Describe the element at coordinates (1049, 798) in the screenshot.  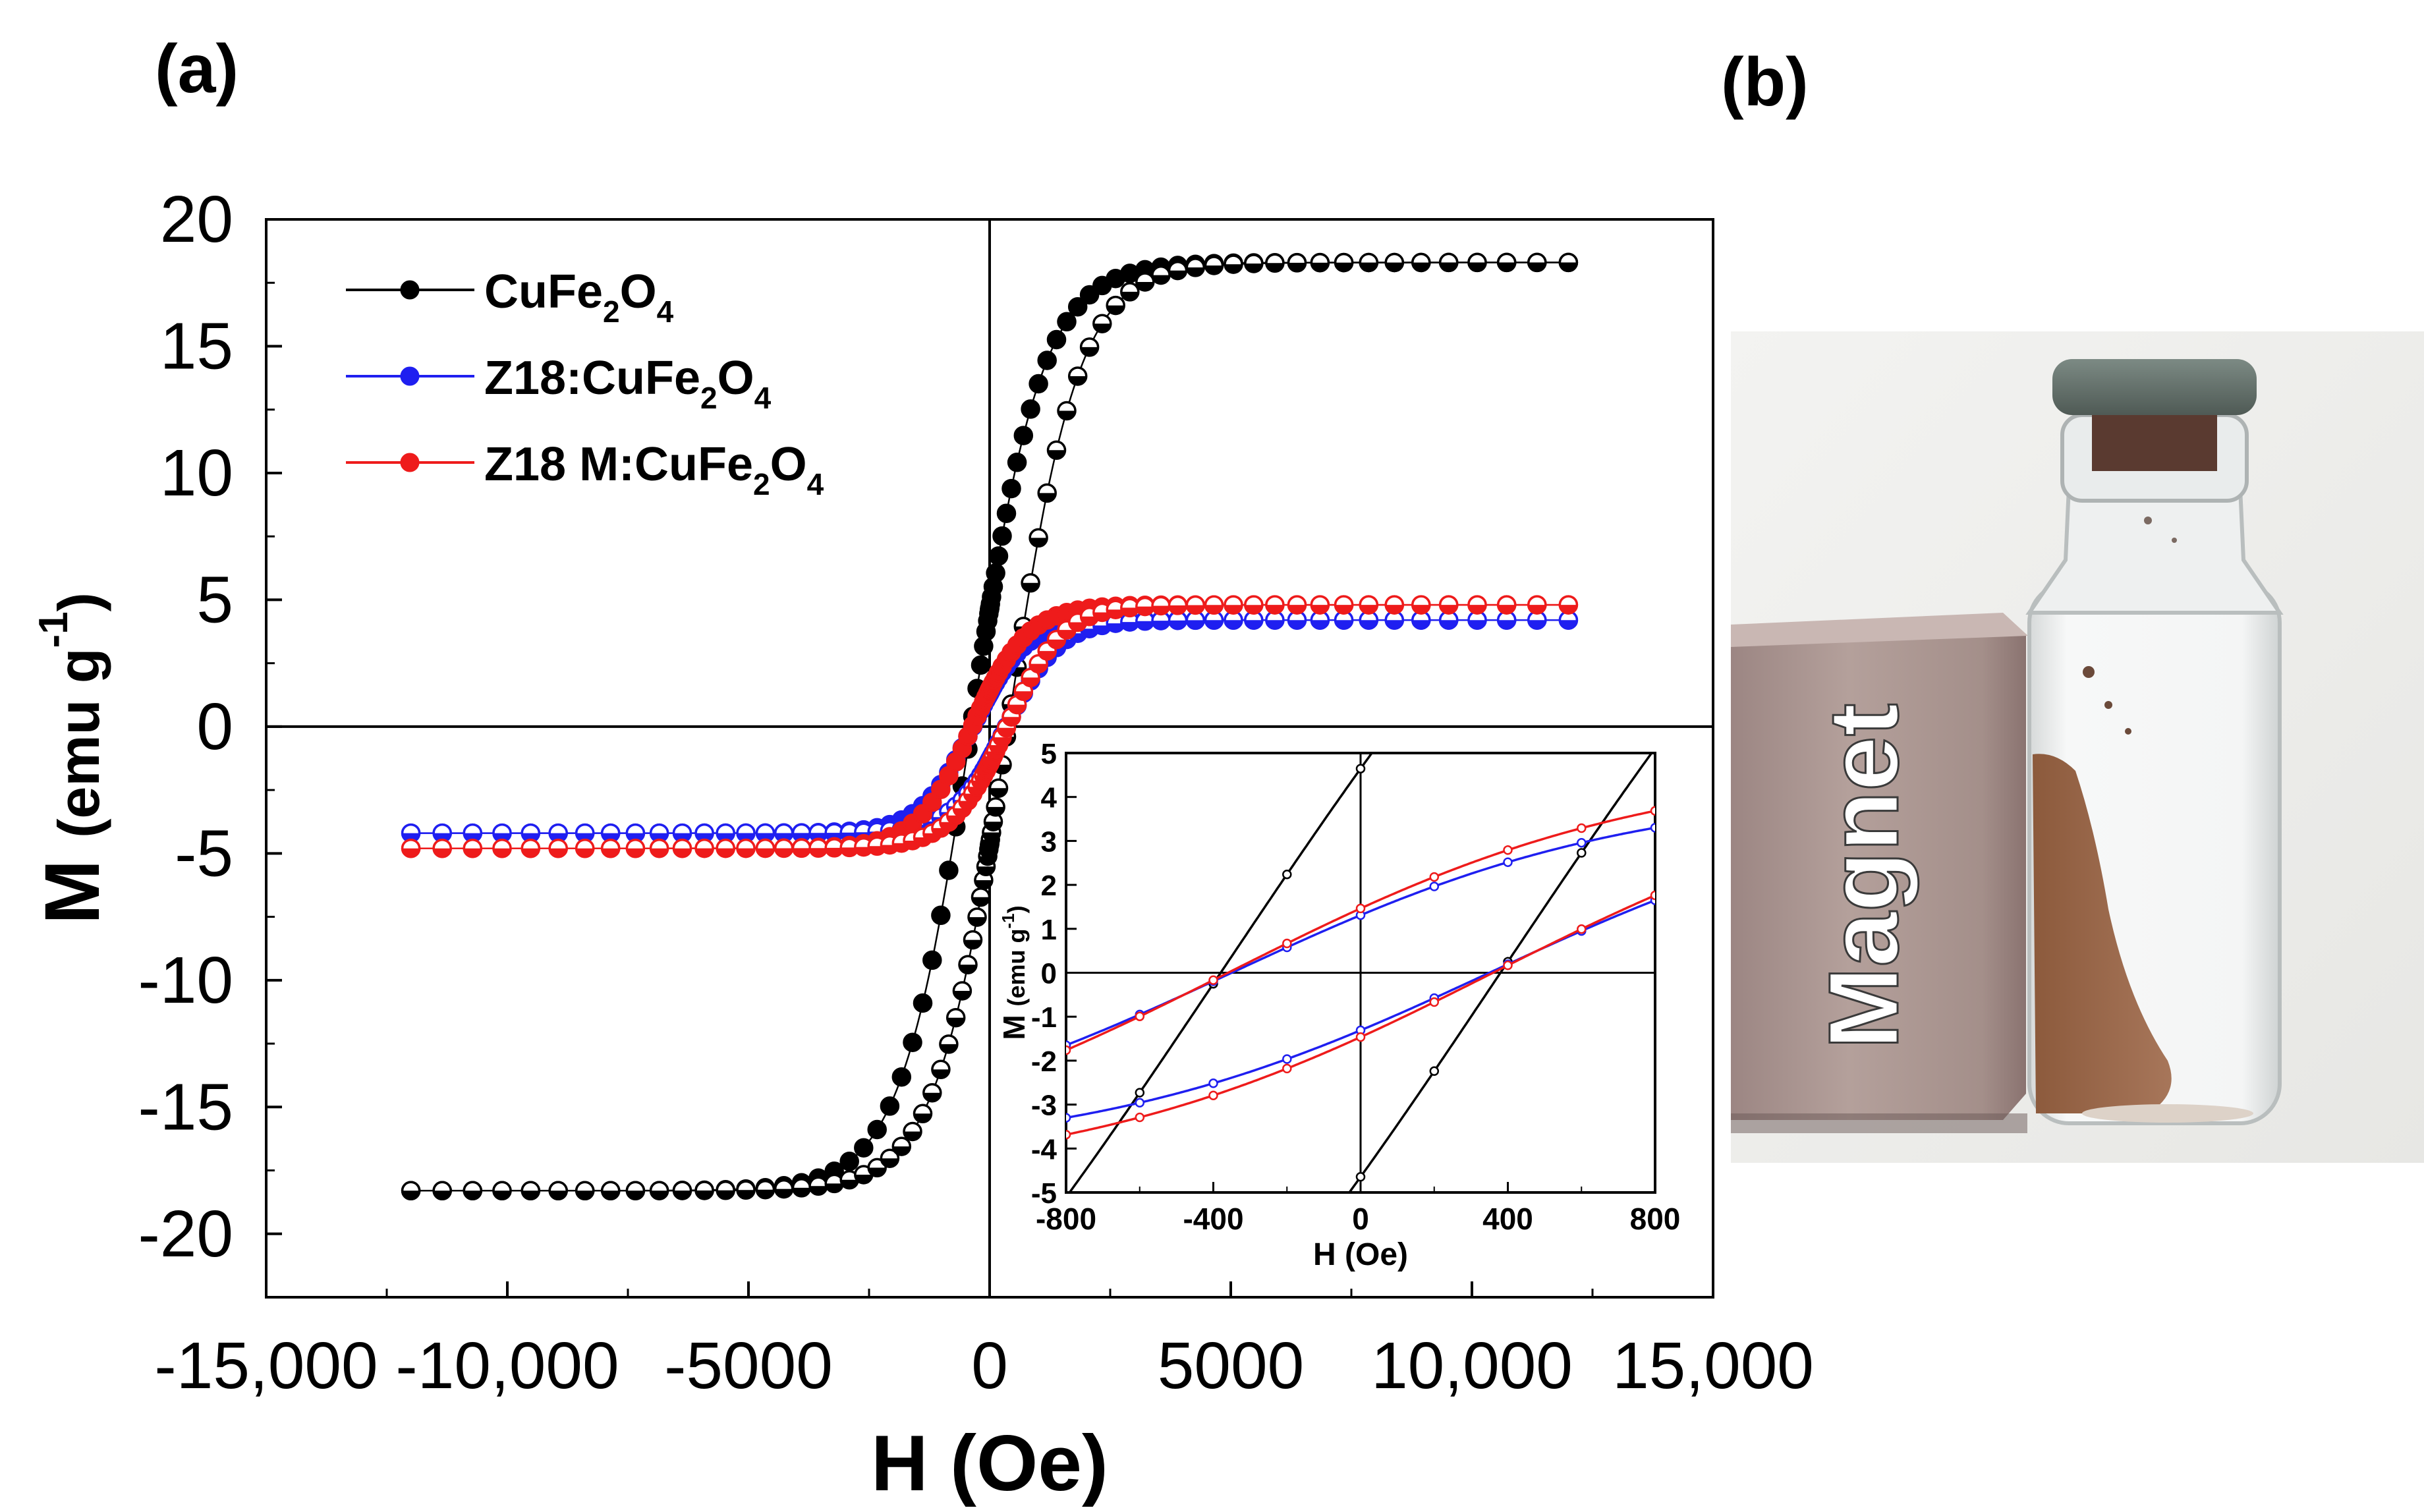
I see `inset-y-tick-label: 4` at that location.